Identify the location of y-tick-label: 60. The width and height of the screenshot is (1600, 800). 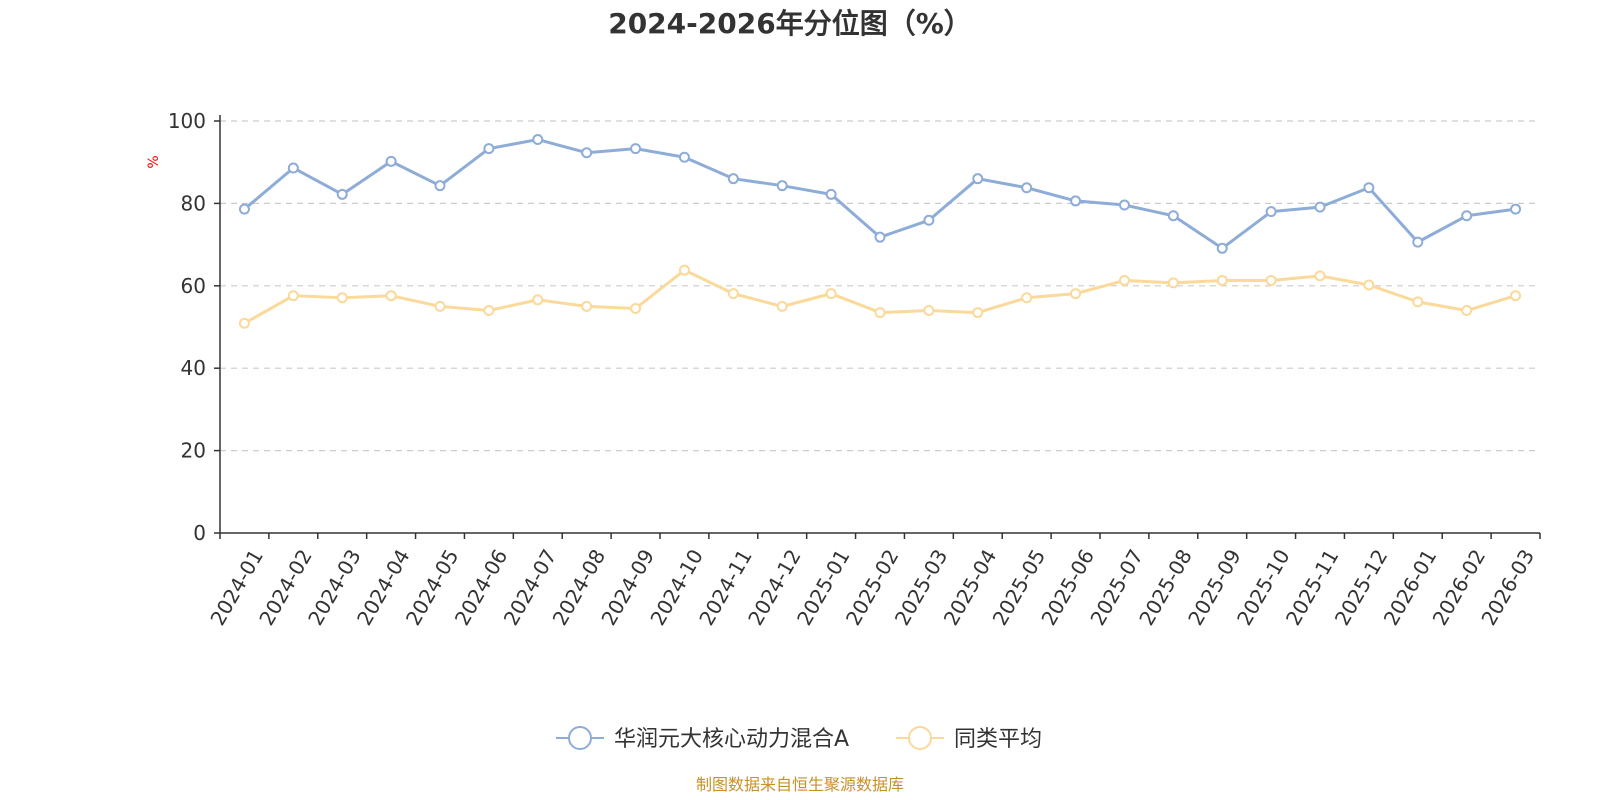
(193, 286).